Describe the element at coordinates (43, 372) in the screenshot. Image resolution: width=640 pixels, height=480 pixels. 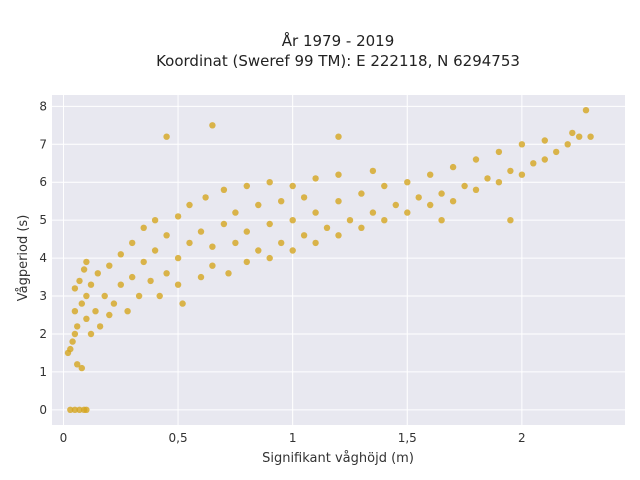
I see `y-tick-label: 1` at that location.